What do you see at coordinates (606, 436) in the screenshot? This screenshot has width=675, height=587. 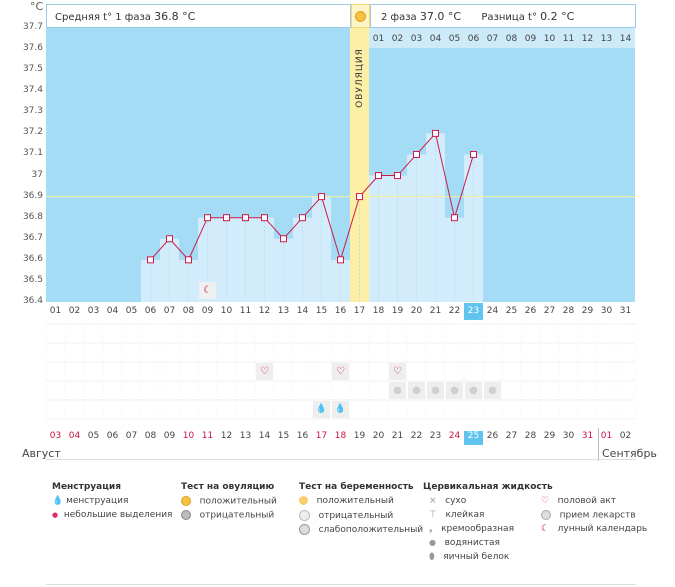 I see `date-label: 01` at bounding box center [606, 436].